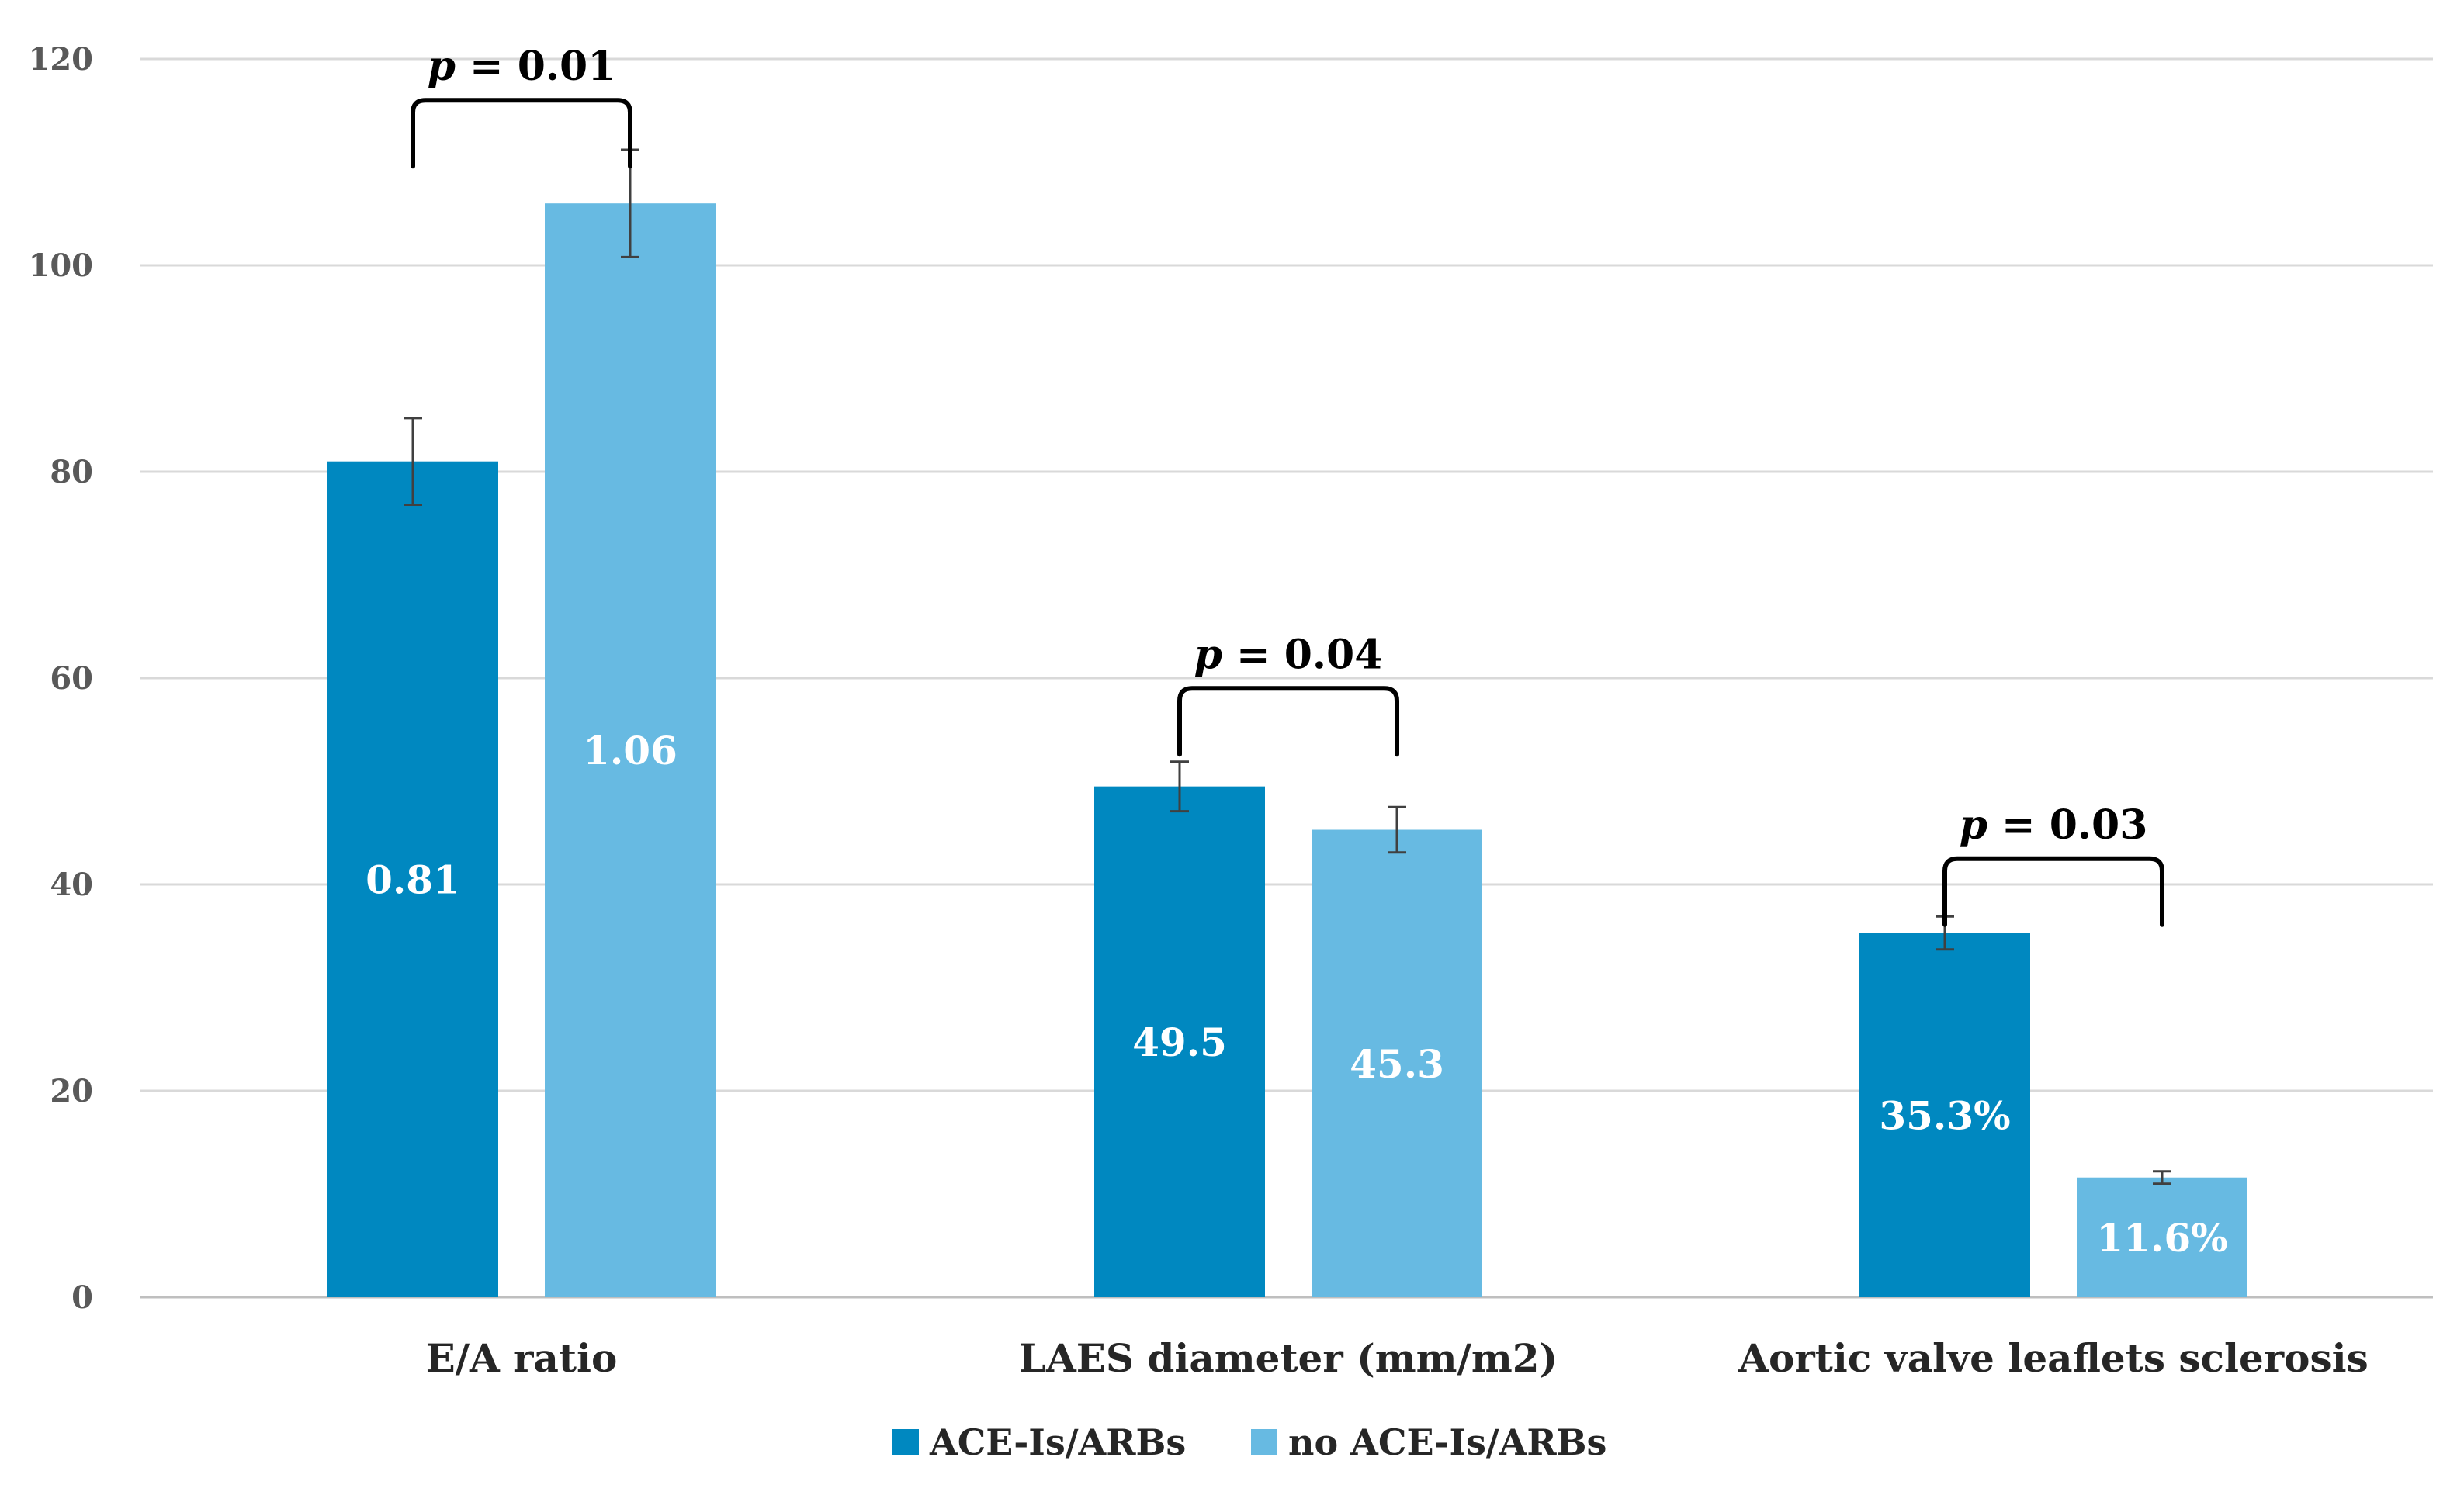 The width and height of the screenshot is (2464, 1509). Describe the element at coordinates (71, 678) in the screenshot. I see `y-tick-label-60: 60` at that location.